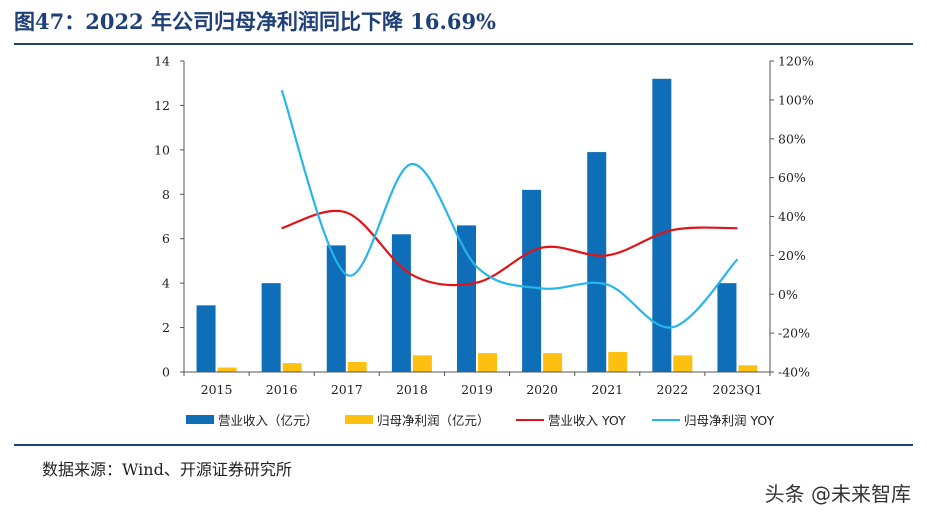 This screenshot has width=927, height=516. I want to click on x-axis-tick-label: 2018, so click(412, 389).